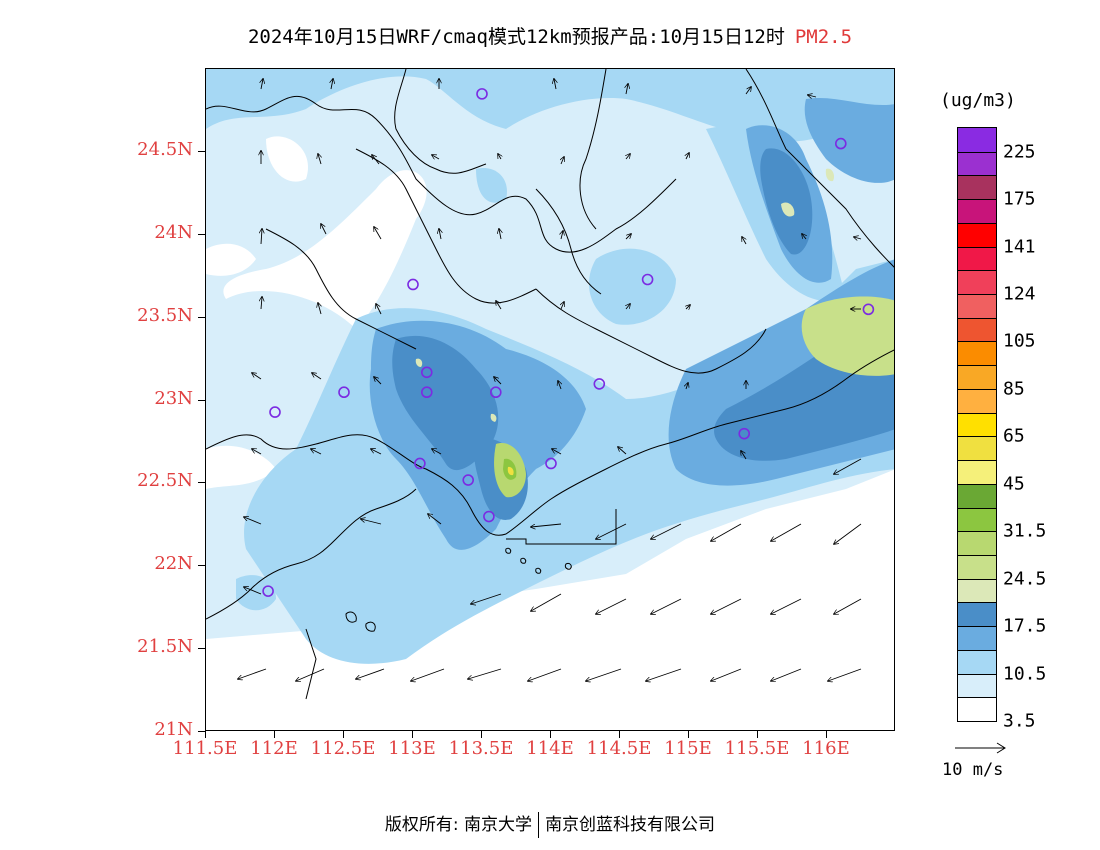 This screenshot has width=1100, height=850. Describe the element at coordinates (1019, 199) in the screenshot. I see `legend-label: 175` at that location.